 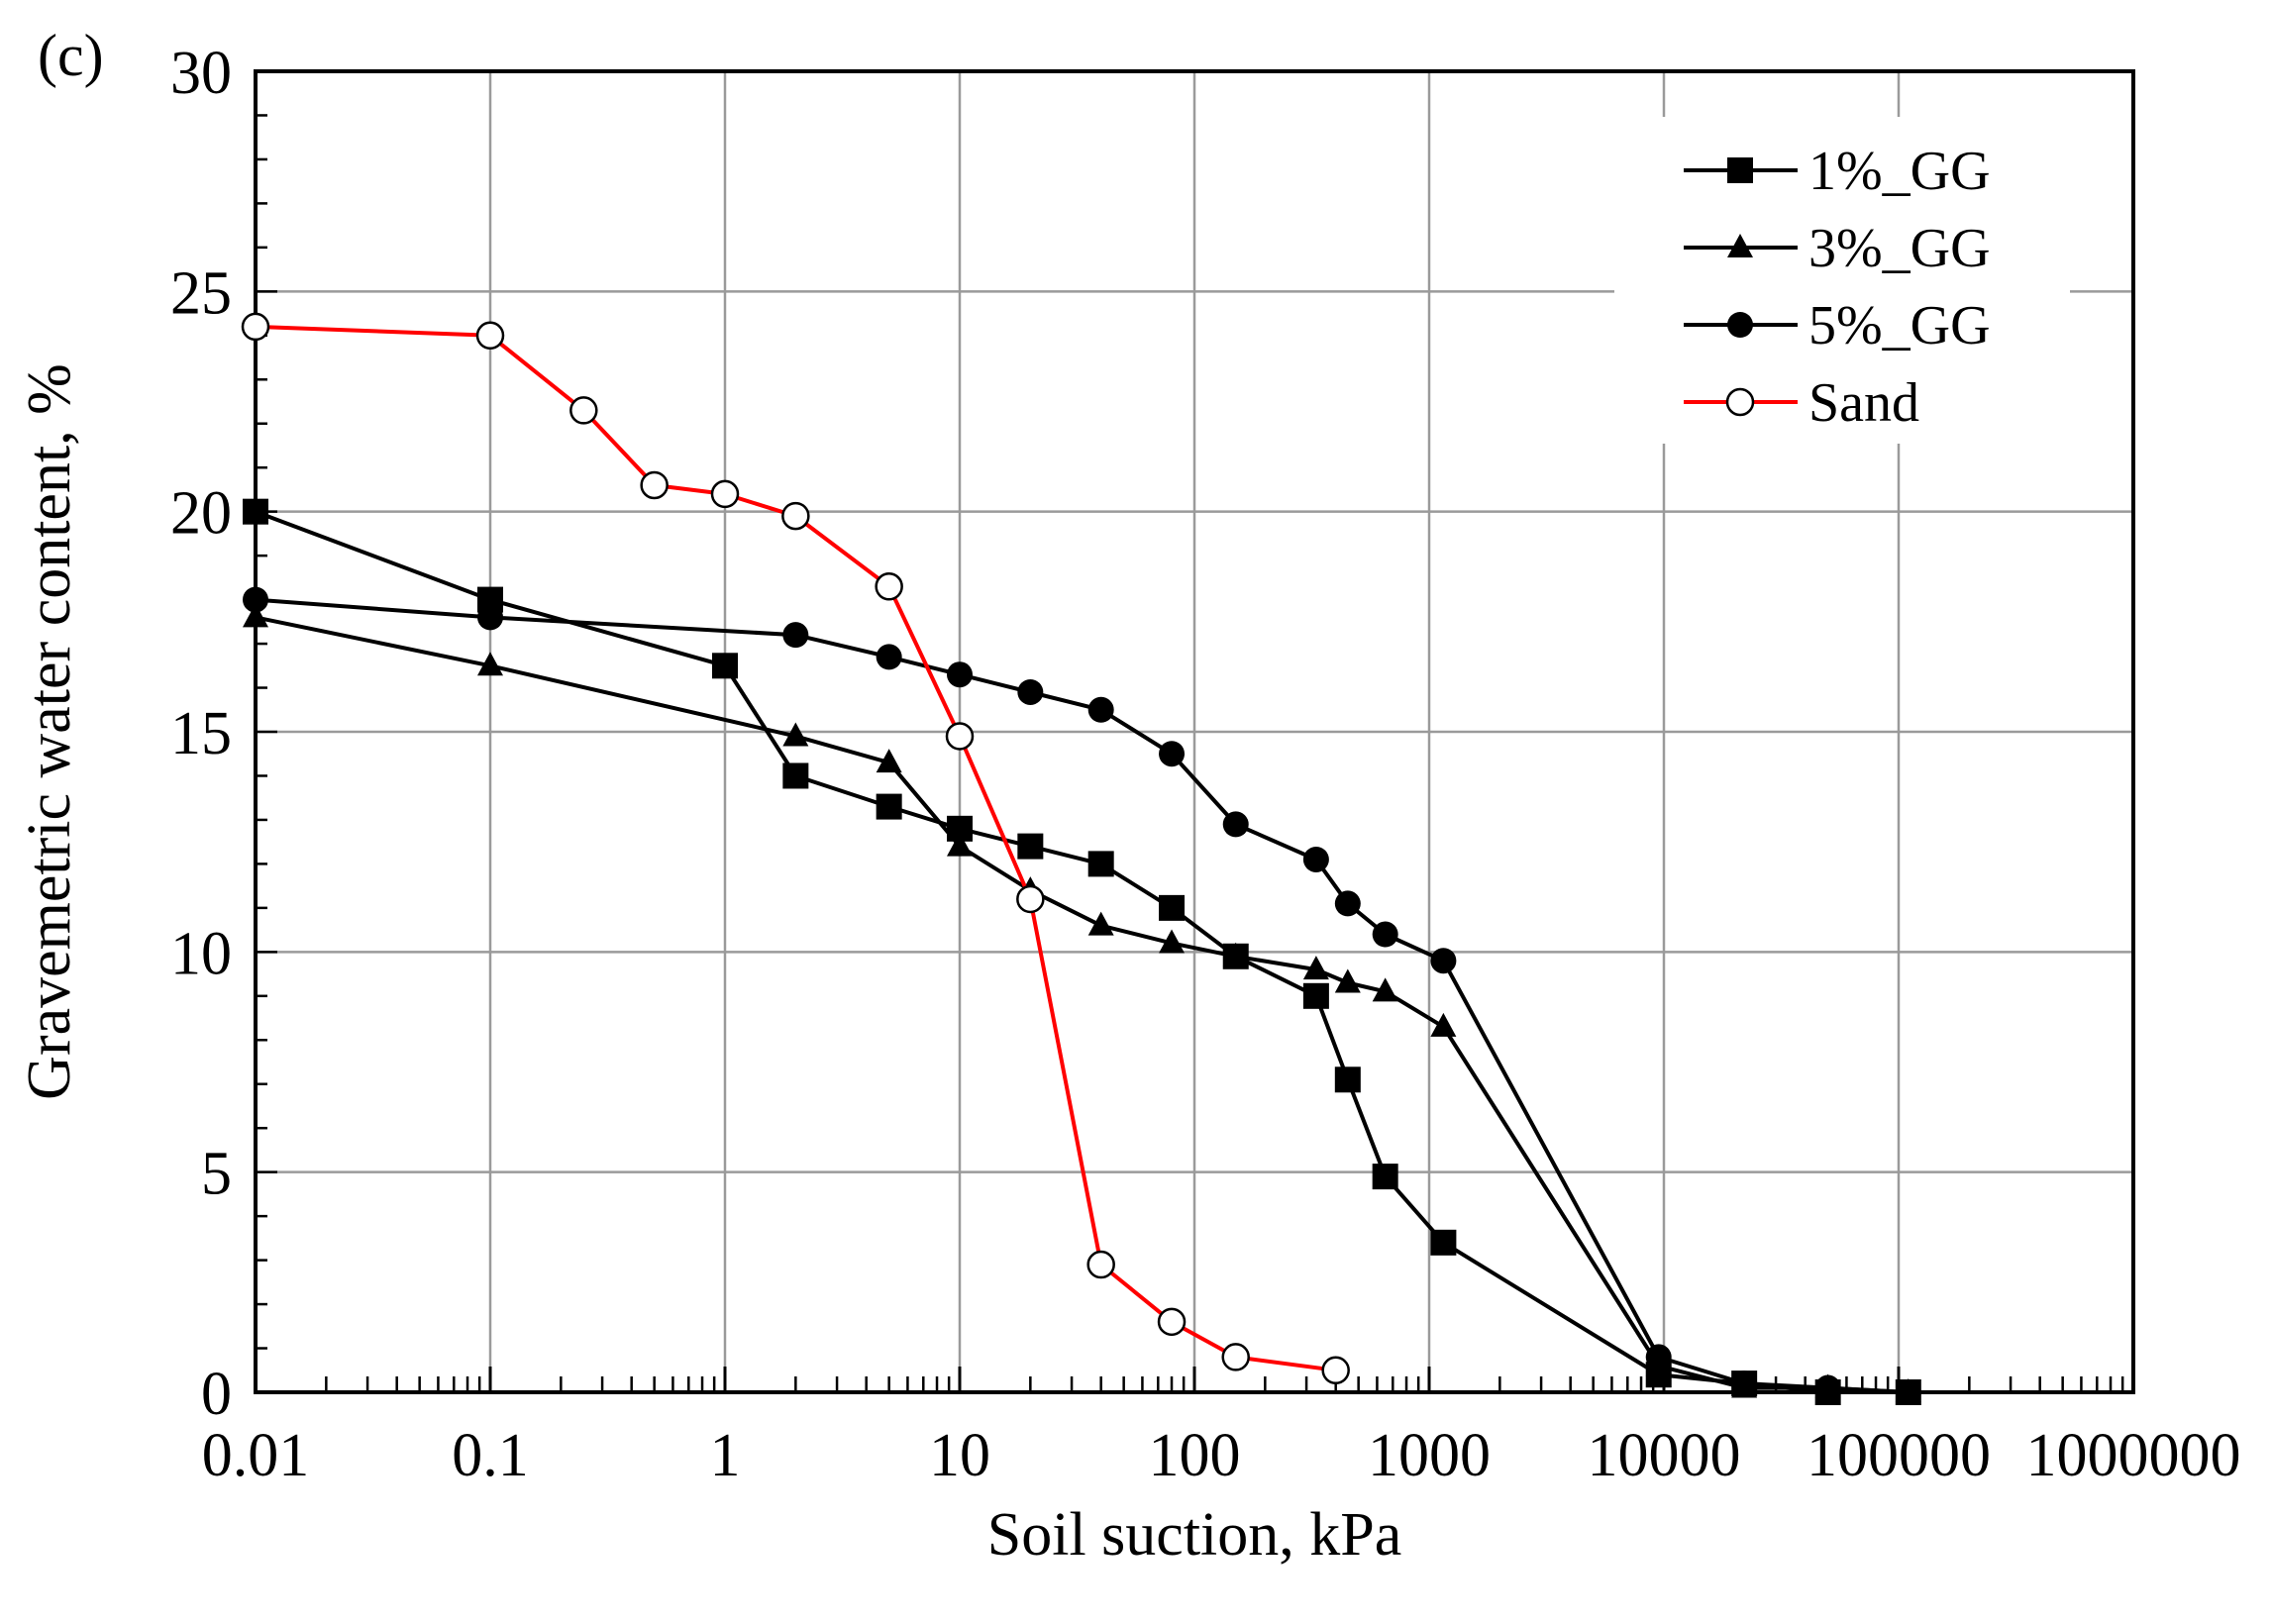 What do you see at coordinates (49, 731) in the screenshot?
I see `y-axis-title: Gravemetric water content, %` at bounding box center [49, 731].